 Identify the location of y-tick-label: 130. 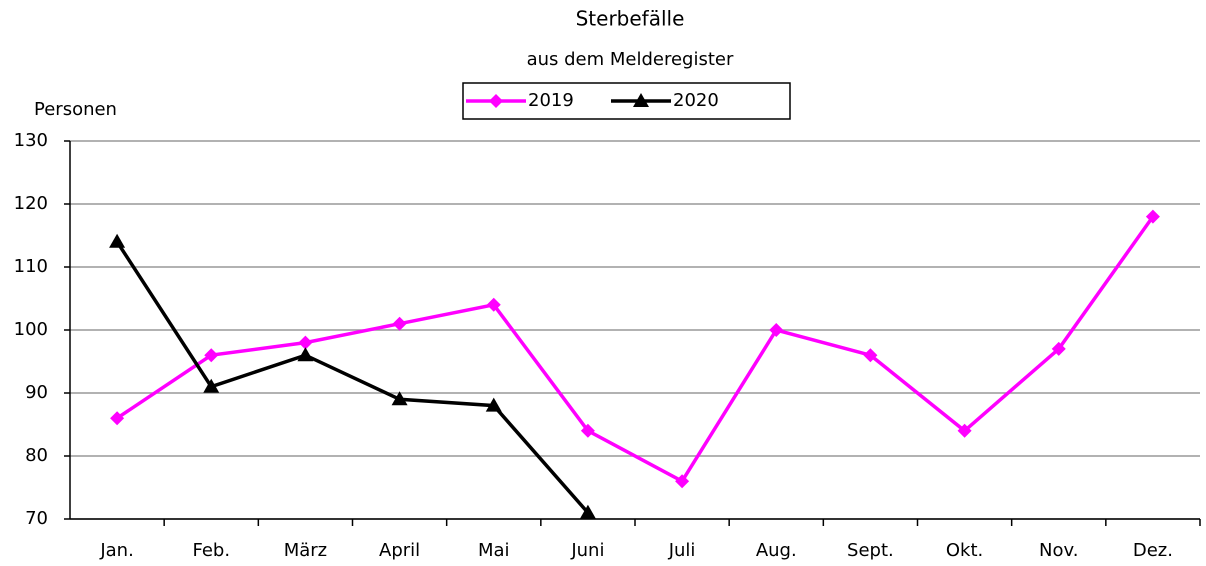
(31, 140).